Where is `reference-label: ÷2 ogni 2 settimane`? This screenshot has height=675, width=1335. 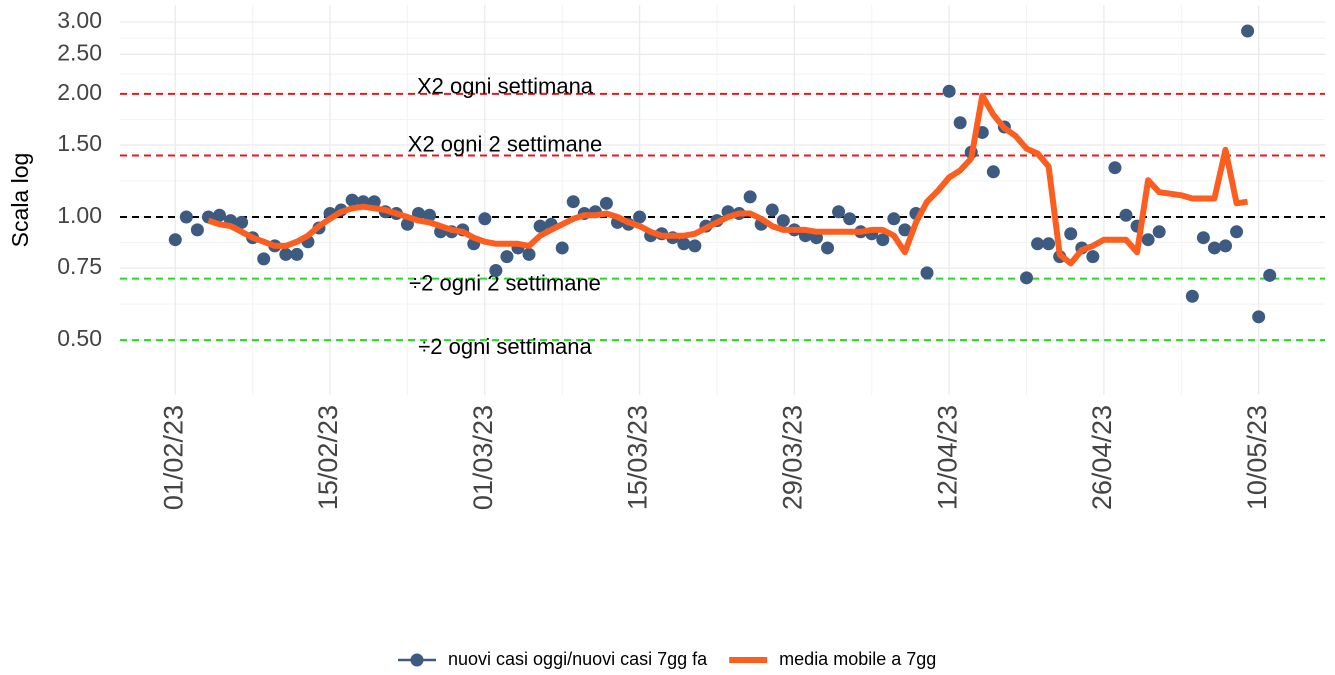 reference-label: ÷2 ogni 2 settimane is located at coordinates (505, 282).